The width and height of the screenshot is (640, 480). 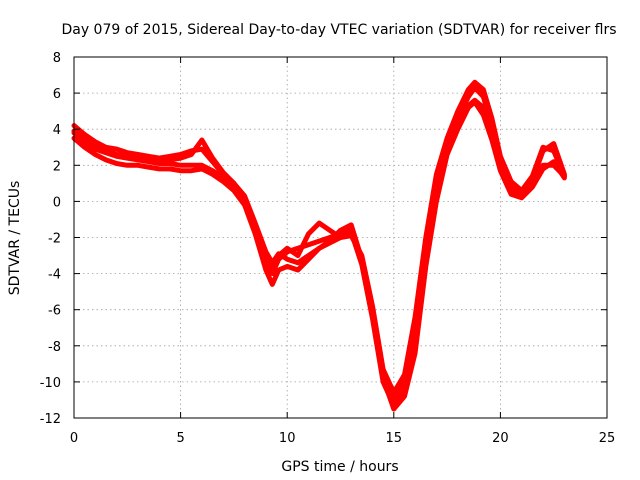 What do you see at coordinates (54, 239) in the screenshot?
I see `y-tick-label: -2` at bounding box center [54, 239].